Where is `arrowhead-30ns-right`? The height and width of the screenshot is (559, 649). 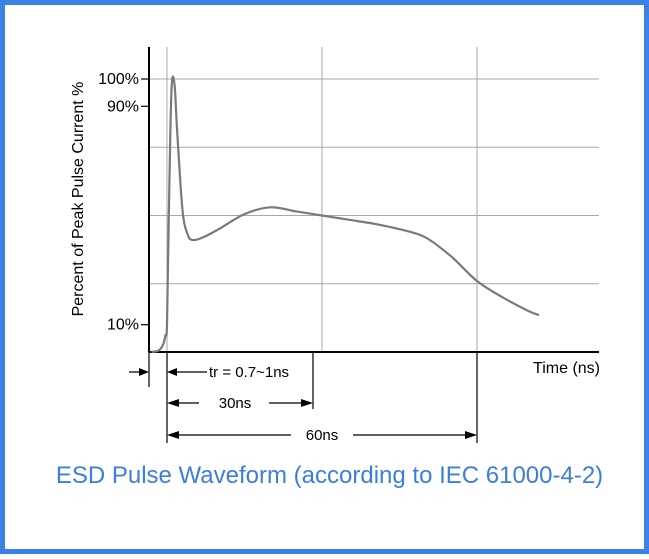 arrowhead-30ns-right is located at coordinates (307, 403).